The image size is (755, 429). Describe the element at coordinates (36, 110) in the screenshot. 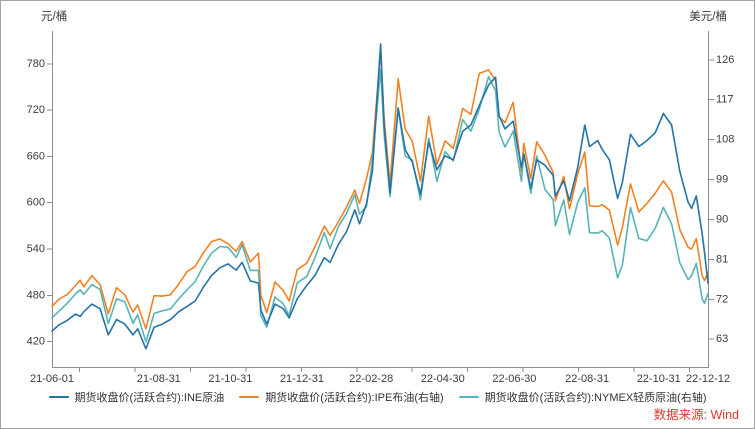

I see `left-tick-label: 720` at that location.